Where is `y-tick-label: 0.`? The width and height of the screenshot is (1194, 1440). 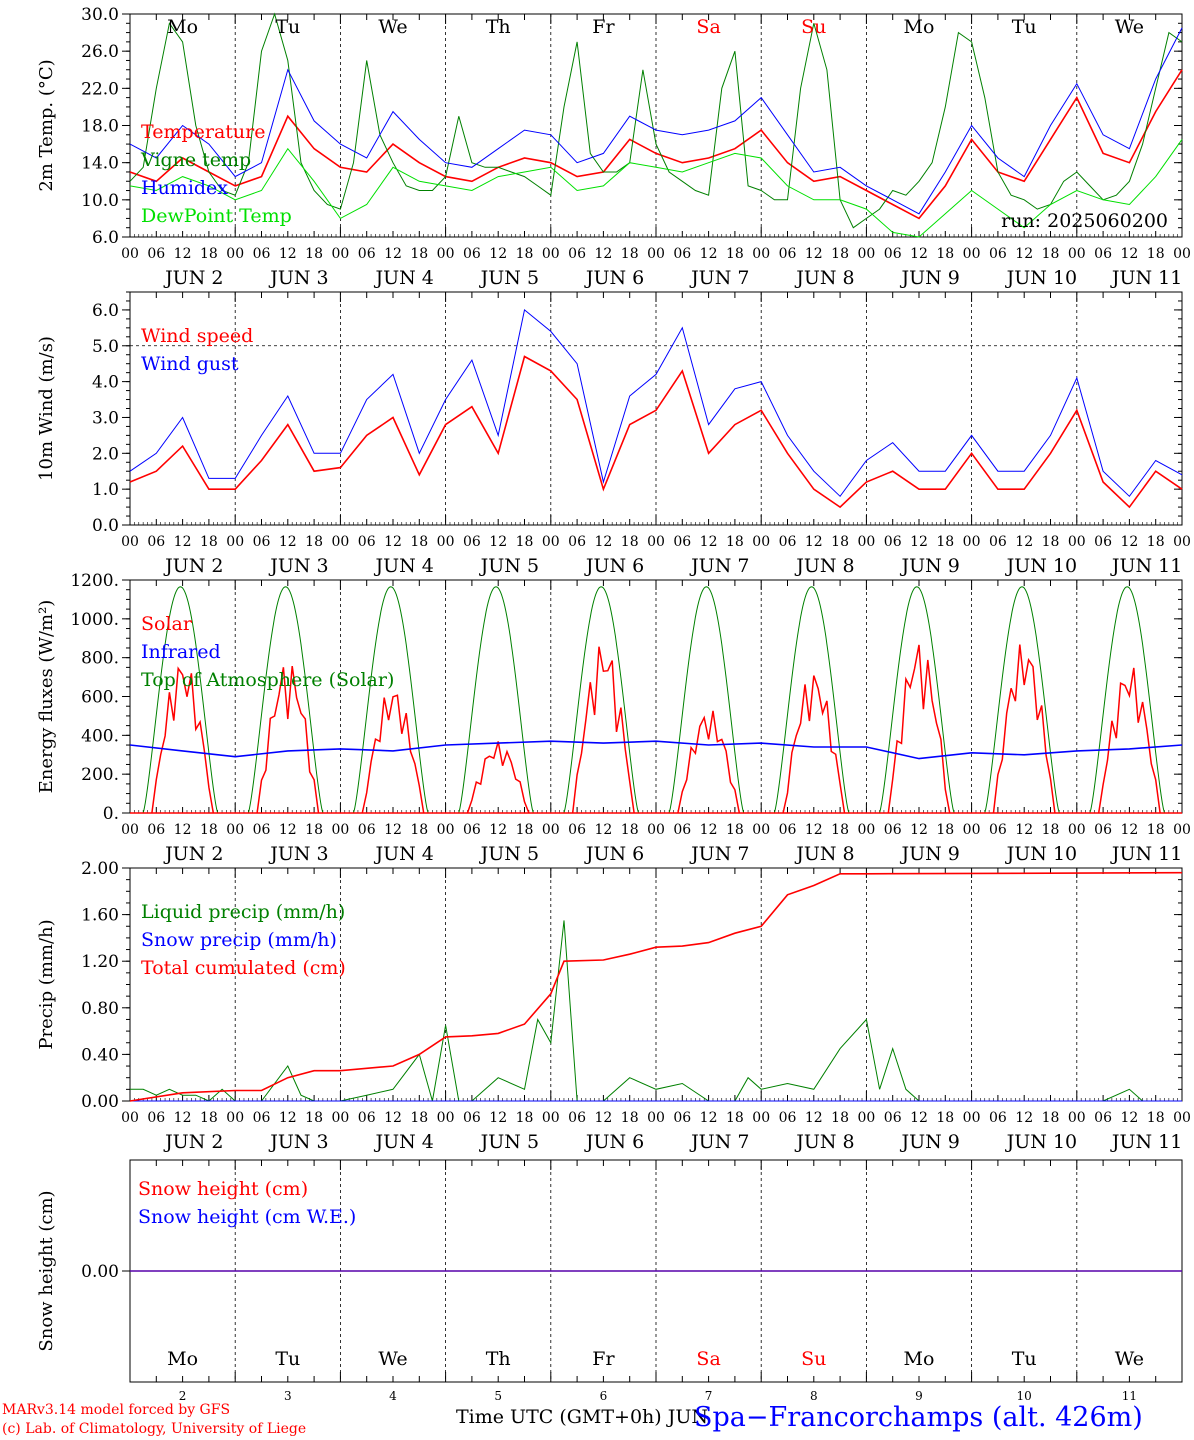
y-tick-label: 0. is located at coordinates (111, 814).